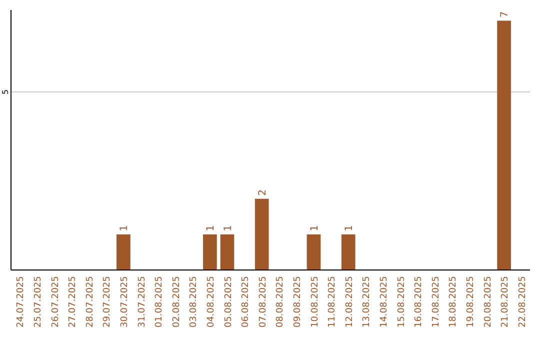  I want to click on x-tick-label: 03.08.2025, so click(194, 302).